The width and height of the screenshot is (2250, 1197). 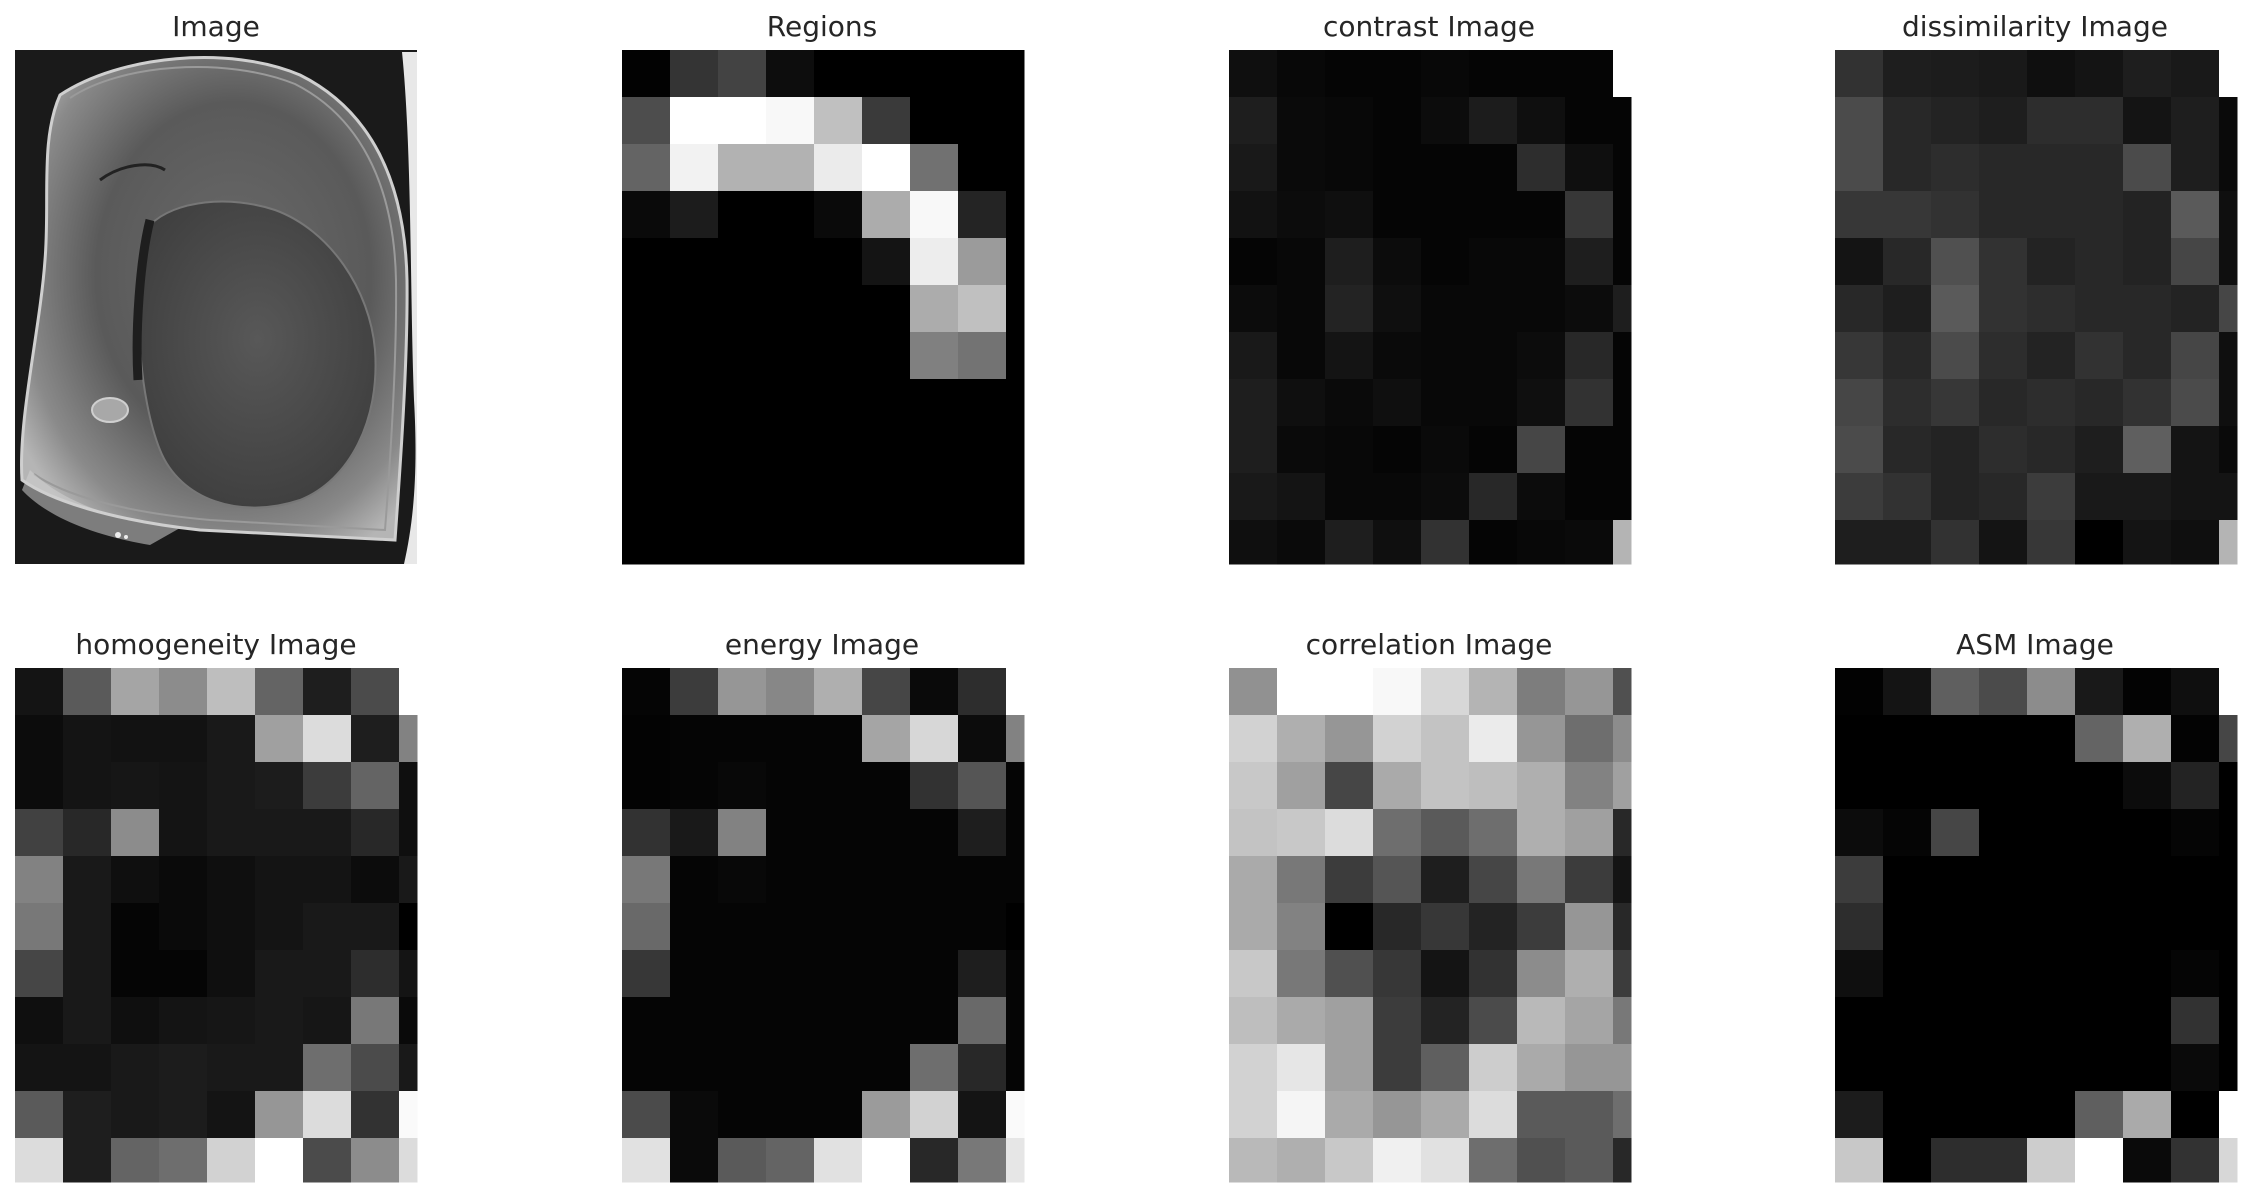 I want to click on panel-title-image: Image, so click(x=216, y=26).